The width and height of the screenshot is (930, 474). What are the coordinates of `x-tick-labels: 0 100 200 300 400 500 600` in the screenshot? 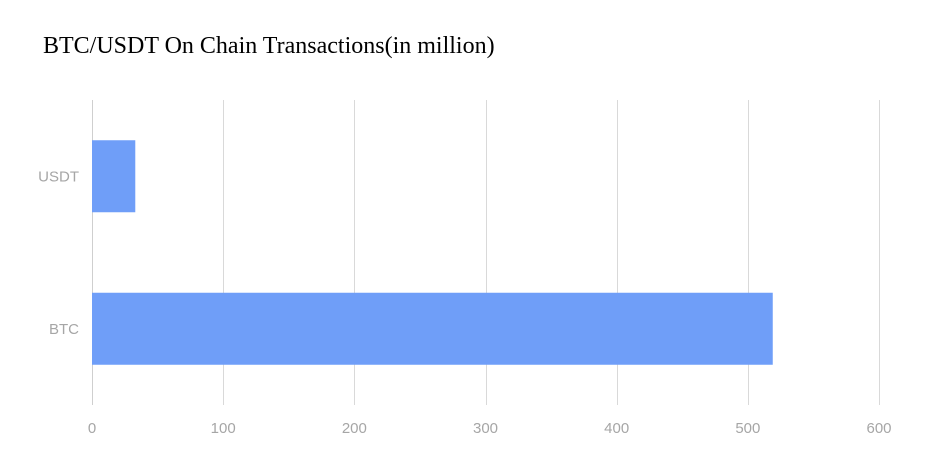 It's located at (490, 428).